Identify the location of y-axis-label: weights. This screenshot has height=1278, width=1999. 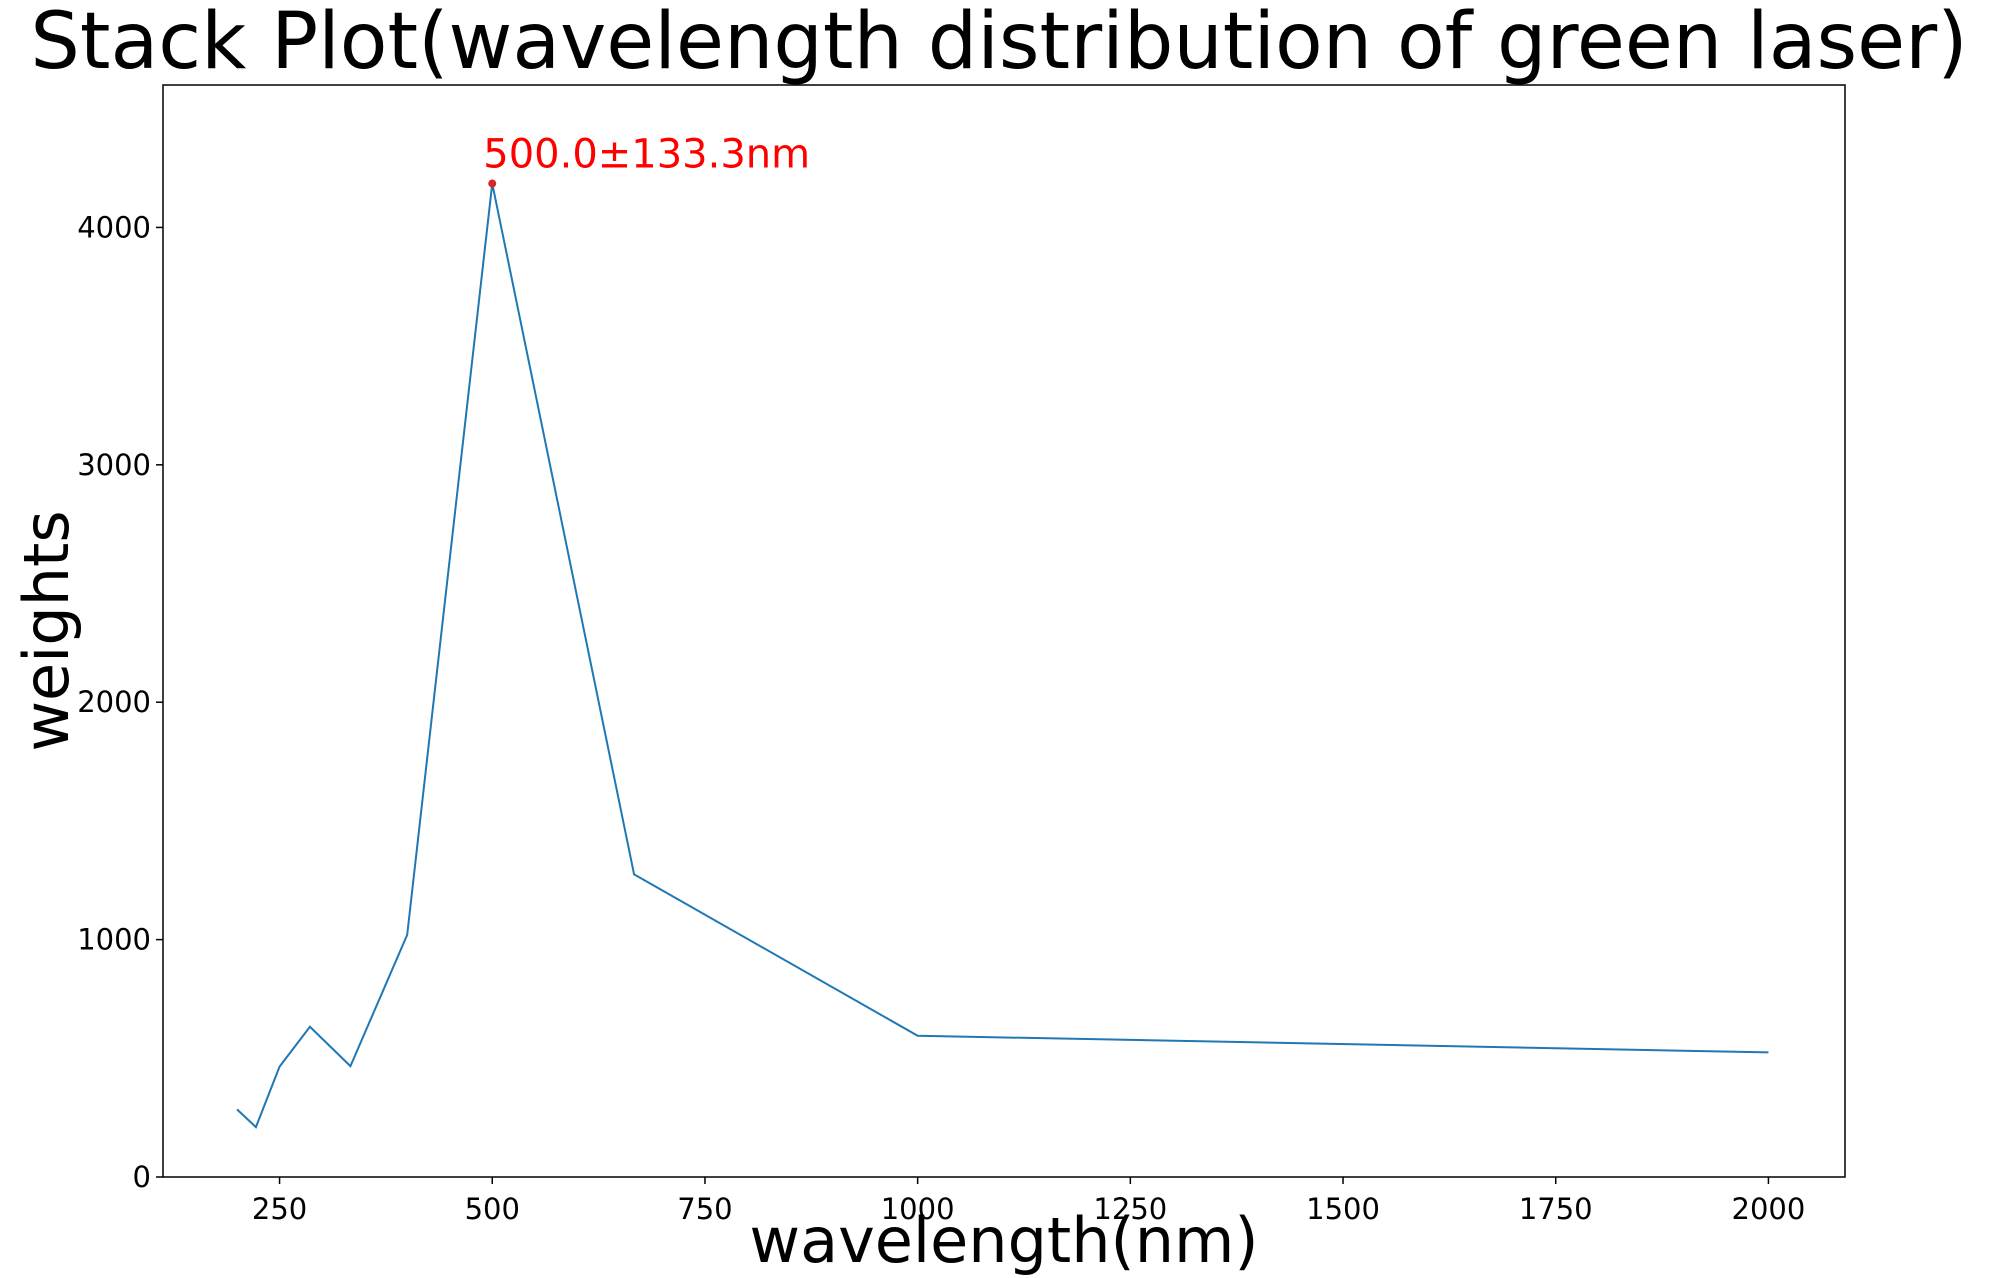
(46, 630).